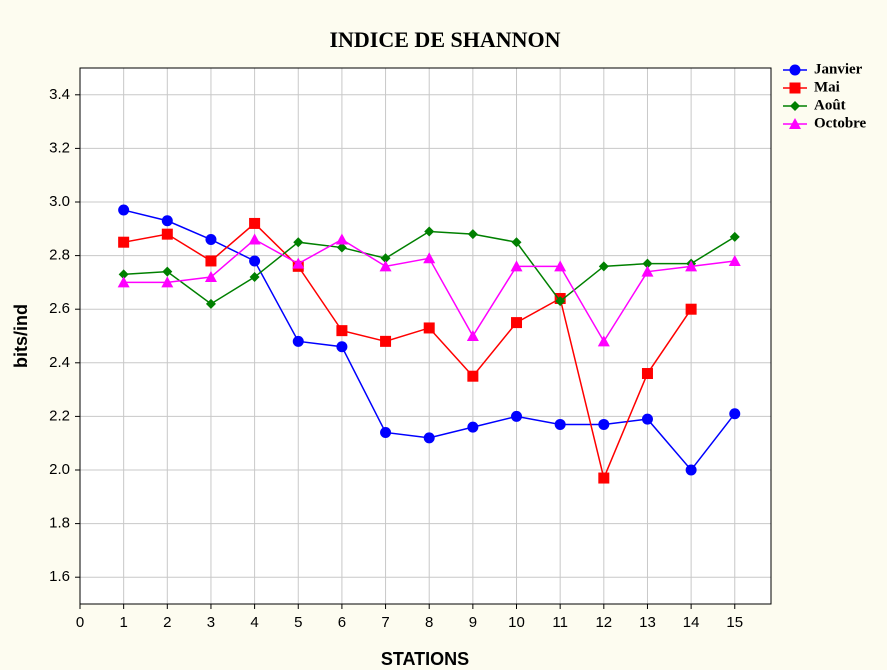 This screenshot has height=670, width=887. Describe the element at coordinates (123, 622) in the screenshot. I see `x-tick-label: 1` at that location.